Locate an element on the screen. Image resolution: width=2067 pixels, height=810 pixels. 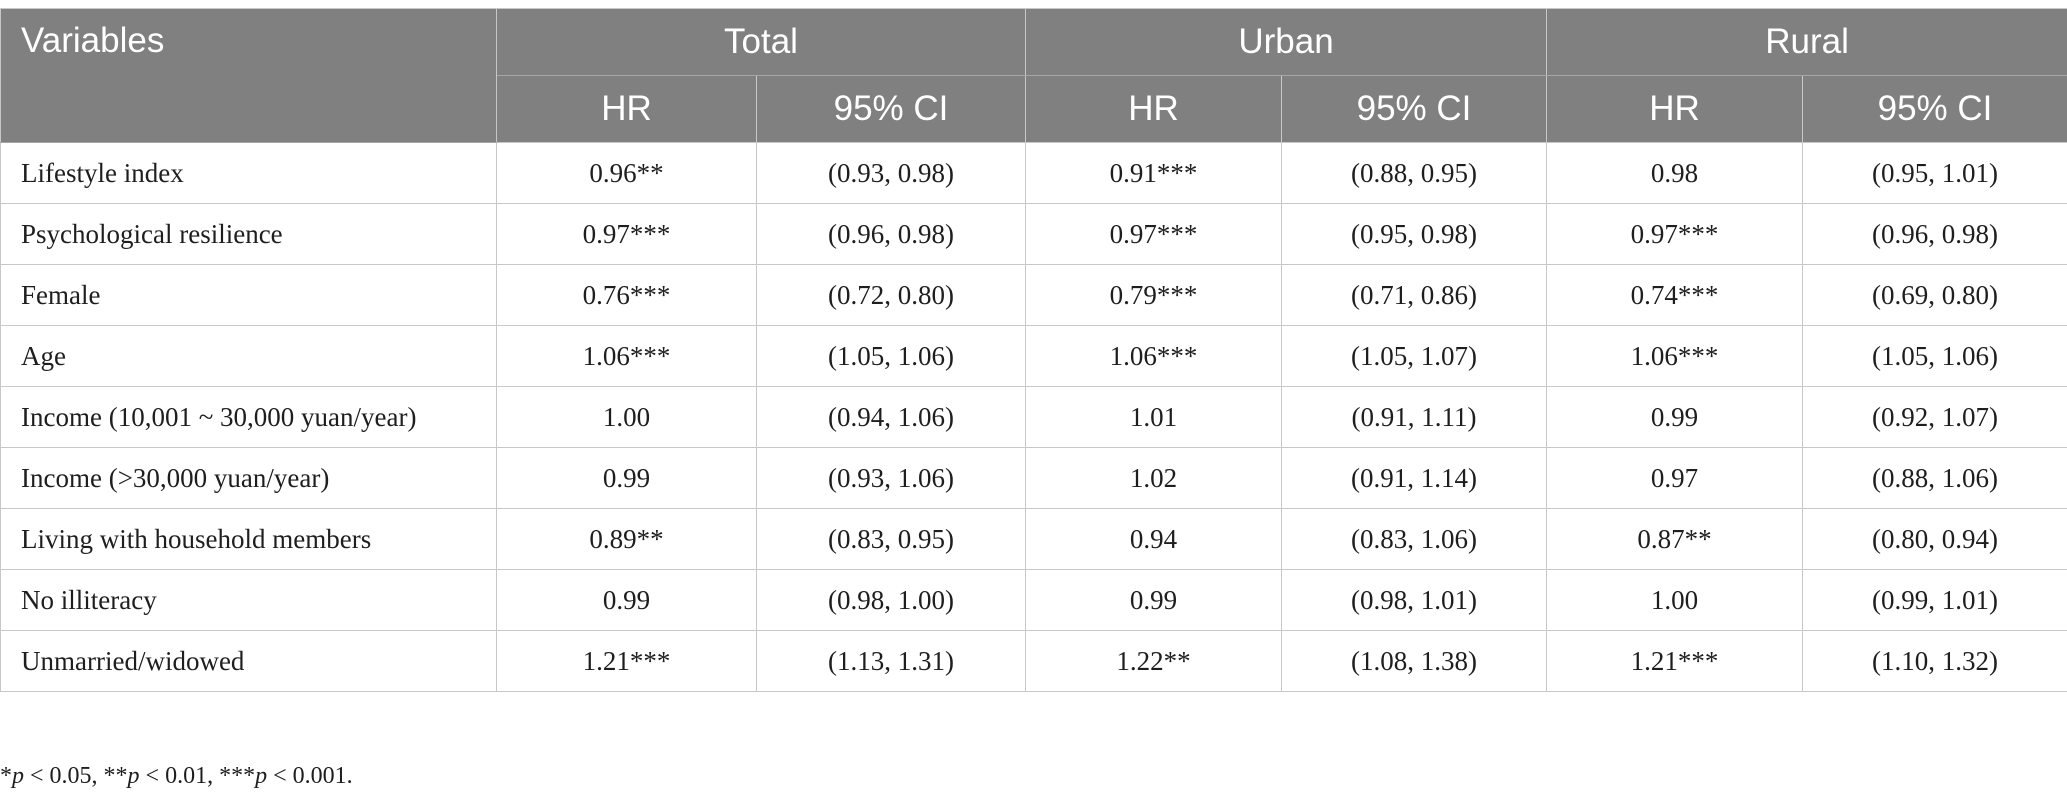
rural-hr-cell: 0.97 is located at coordinates (1675, 478).